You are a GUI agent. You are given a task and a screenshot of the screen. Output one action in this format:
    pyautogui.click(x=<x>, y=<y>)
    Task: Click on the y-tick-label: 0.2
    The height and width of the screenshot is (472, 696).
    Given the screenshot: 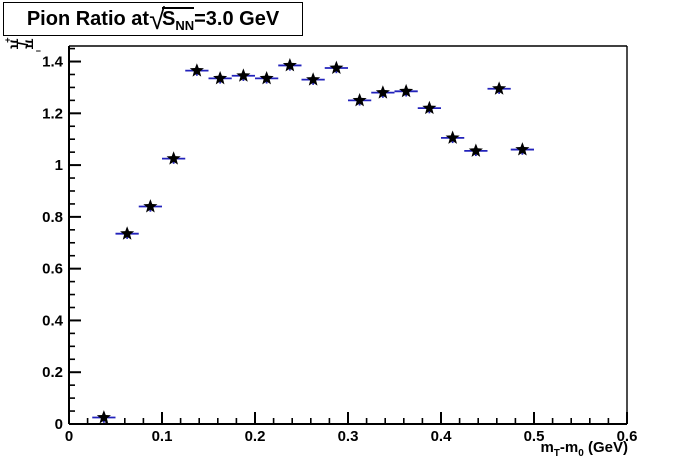 What is the action you would take?
    pyautogui.click(x=52, y=372)
    